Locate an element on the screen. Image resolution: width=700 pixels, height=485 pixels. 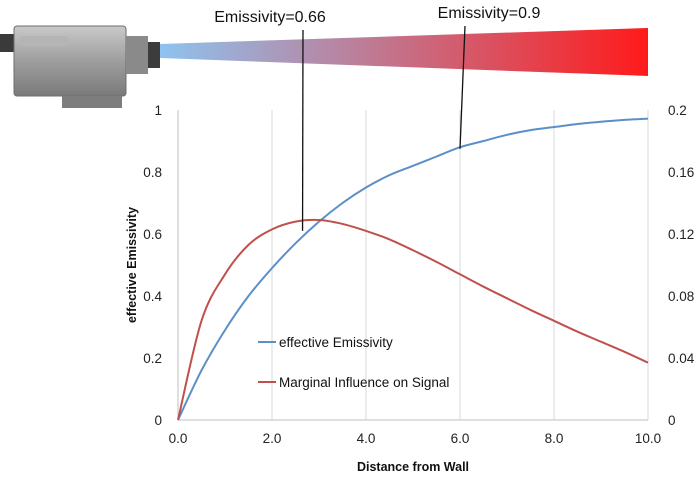
gradient-beam is located at coordinates (404, 52).